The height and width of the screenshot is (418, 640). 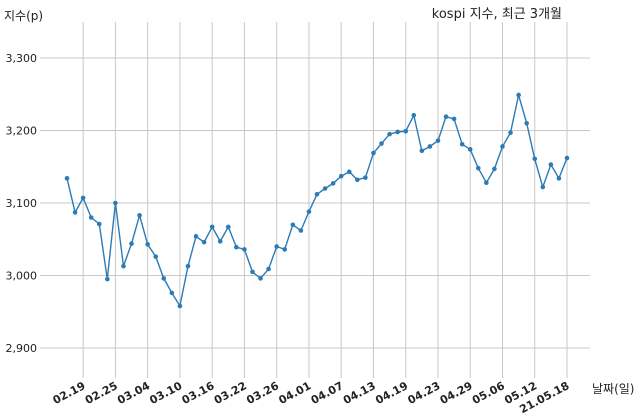 I want to click on x-tick-label: 02.25, so click(x=101, y=393).